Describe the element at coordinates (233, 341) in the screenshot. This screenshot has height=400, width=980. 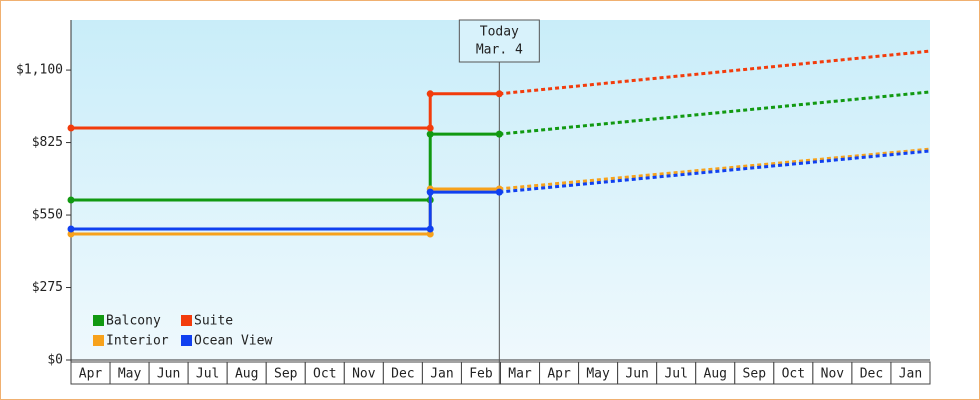
I see `legend-label: Ocean View` at that location.